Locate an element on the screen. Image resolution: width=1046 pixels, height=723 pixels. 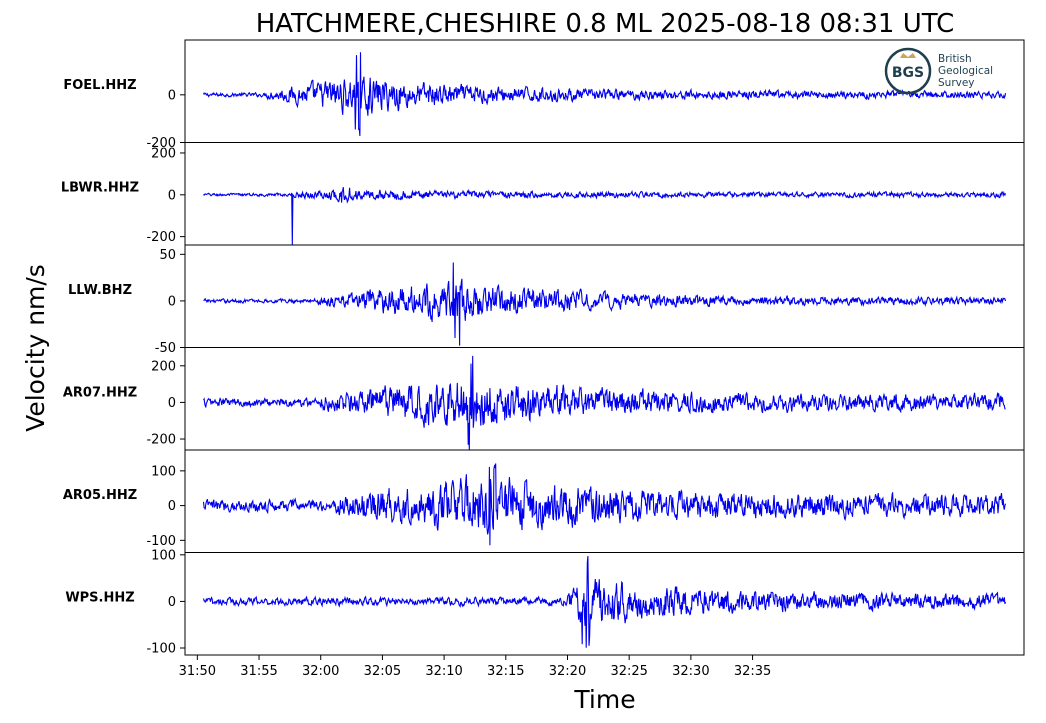
station-label: LBWR.HHZ is located at coordinates (100, 188).